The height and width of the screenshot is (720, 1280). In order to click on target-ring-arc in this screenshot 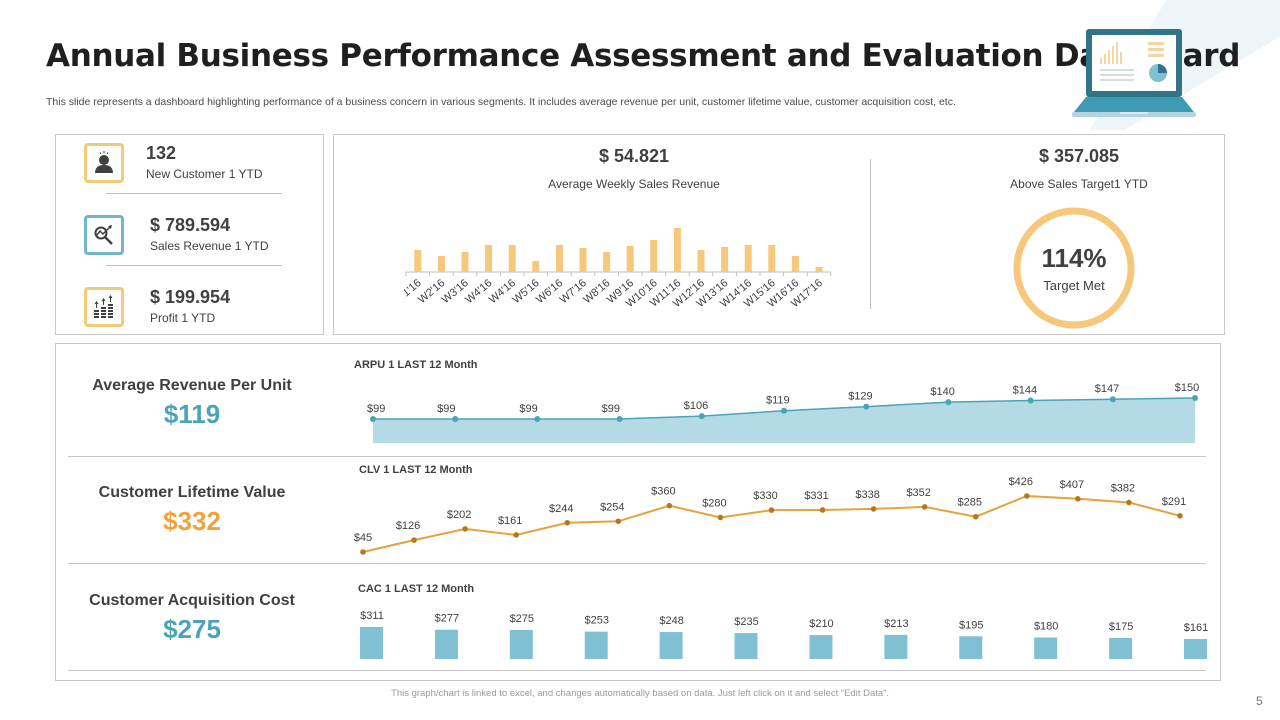, I will do `click(1074, 268)`.